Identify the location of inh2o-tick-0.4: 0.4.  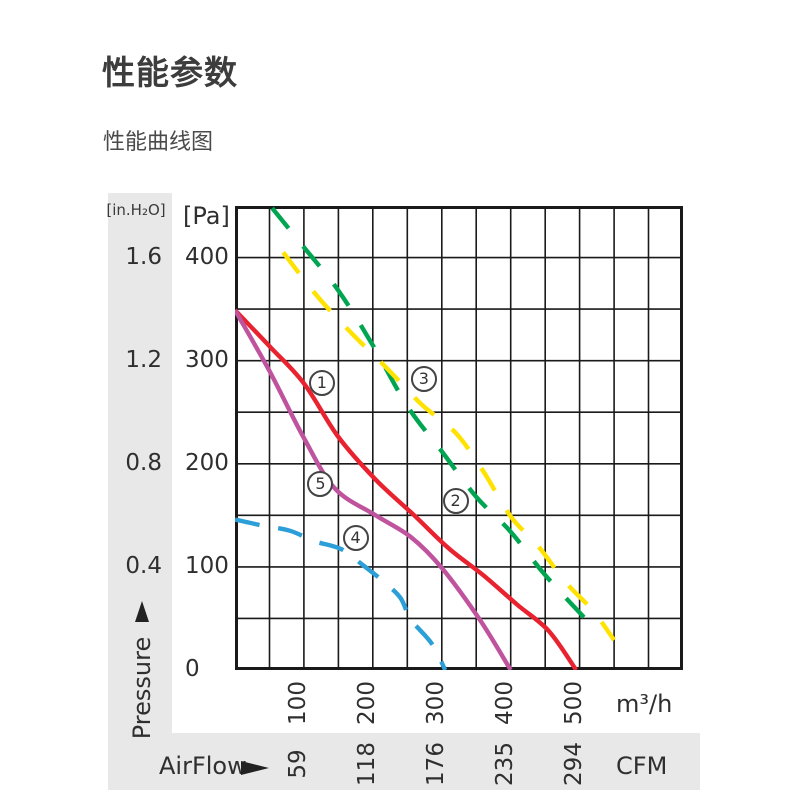
(143, 565).